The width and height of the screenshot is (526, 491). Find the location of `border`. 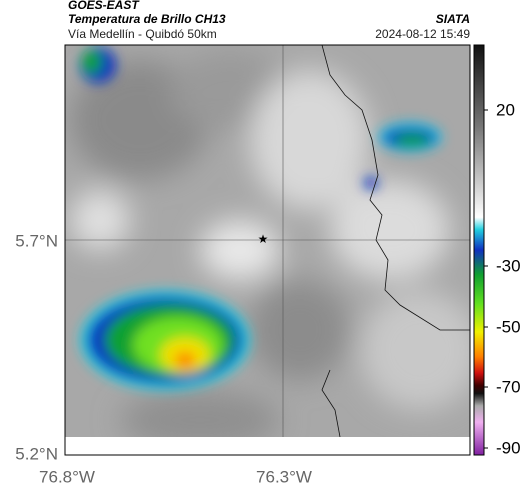

border is located at coordinates (331, 403).